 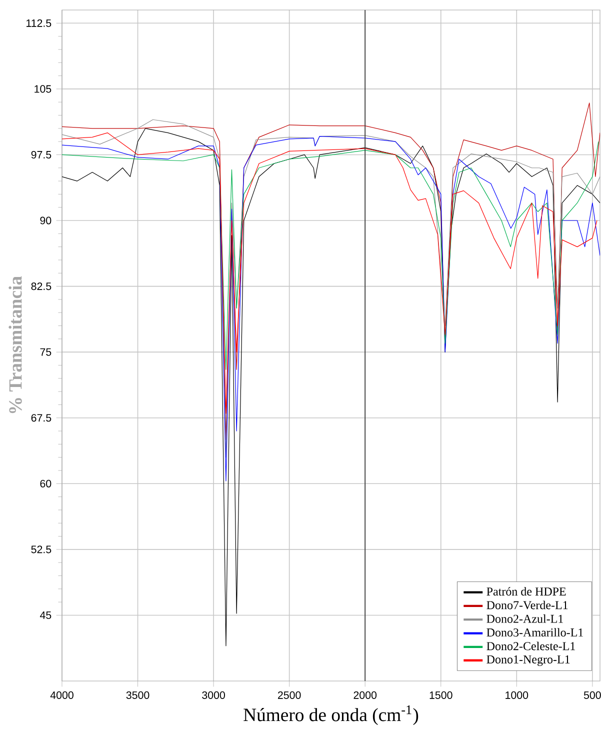 What do you see at coordinates (46, 220) in the screenshot?
I see `y-tick-label: 90` at bounding box center [46, 220].